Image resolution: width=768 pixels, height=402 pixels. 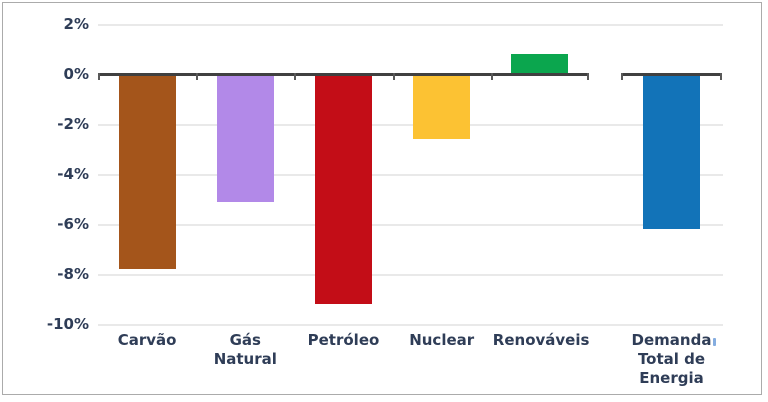 I want to click on y-axis-tick-label: -6%, so click(x=73, y=224).